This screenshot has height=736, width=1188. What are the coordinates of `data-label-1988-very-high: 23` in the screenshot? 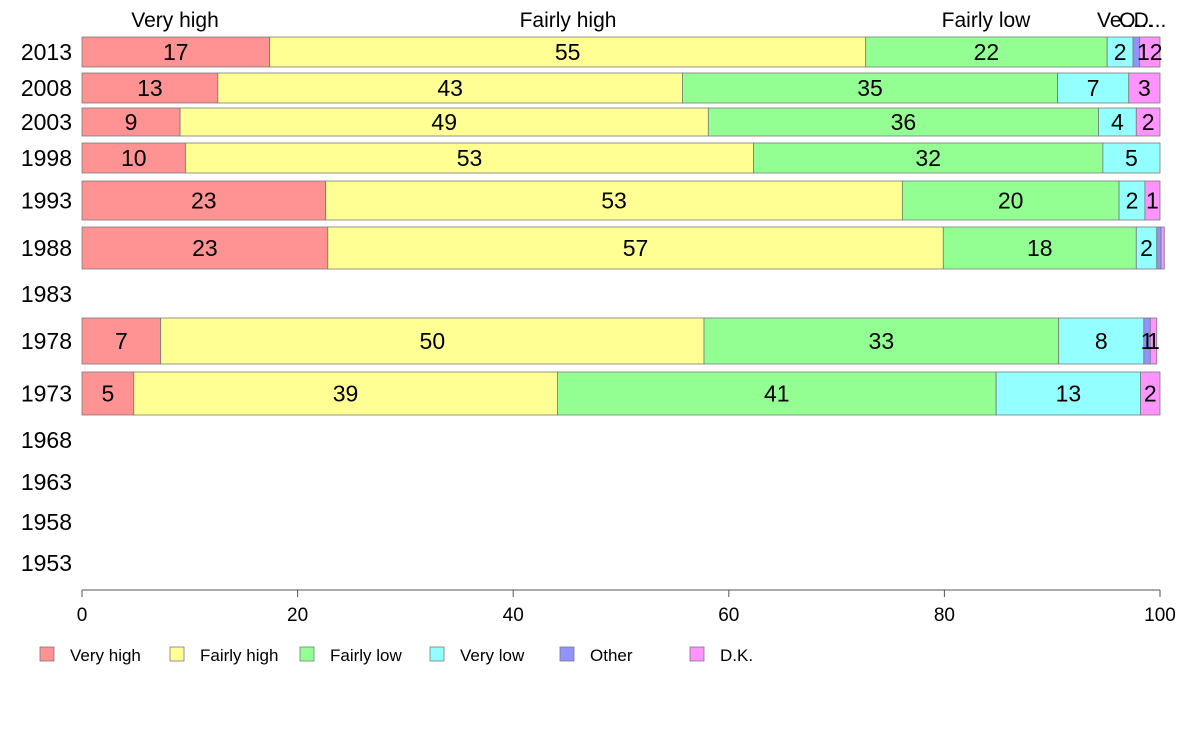 It's located at (205, 248).